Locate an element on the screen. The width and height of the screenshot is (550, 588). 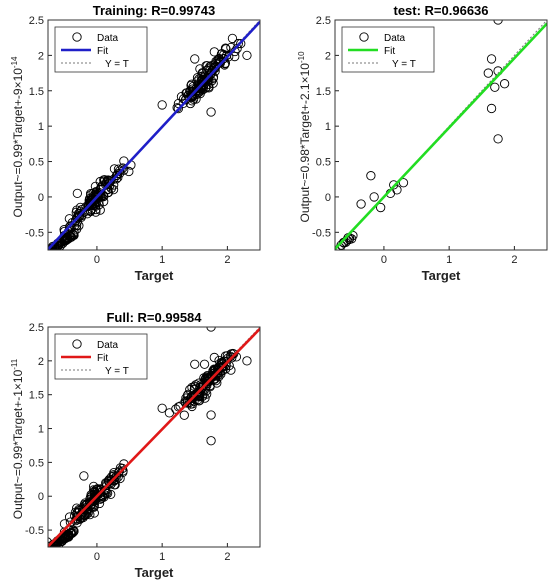
y-axis-label: Output~=0.99*Target+-1×10-11 is located at coordinates (17, 438).